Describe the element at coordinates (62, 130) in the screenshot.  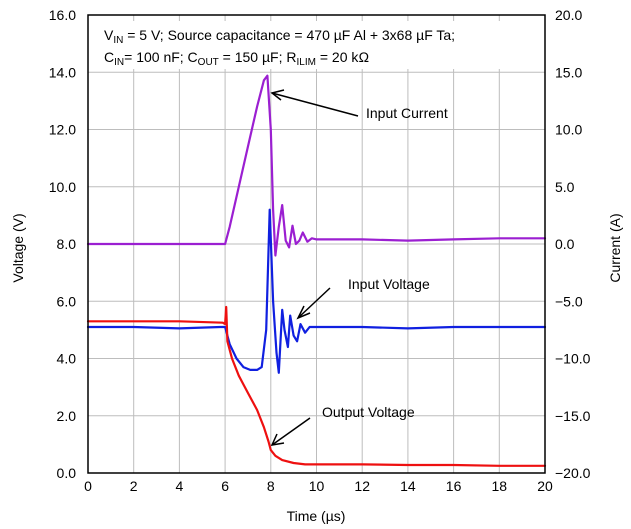
I see `y-left-tick-label: 12.0` at that location.